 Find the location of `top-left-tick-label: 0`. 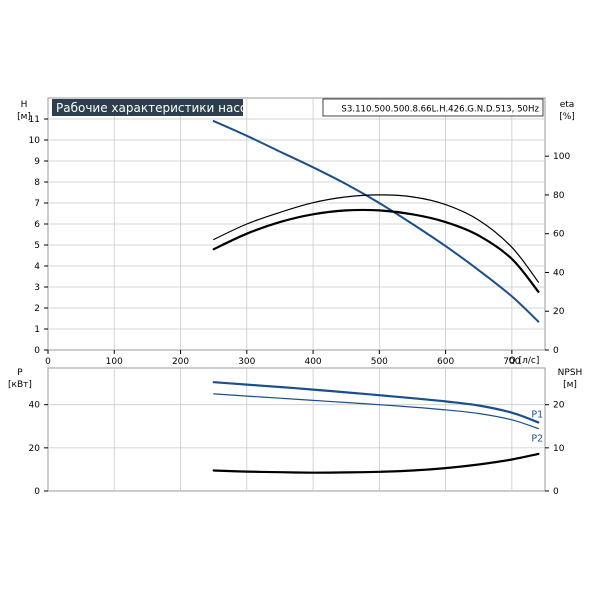

top-left-tick-label: 0 is located at coordinates (37, 351).